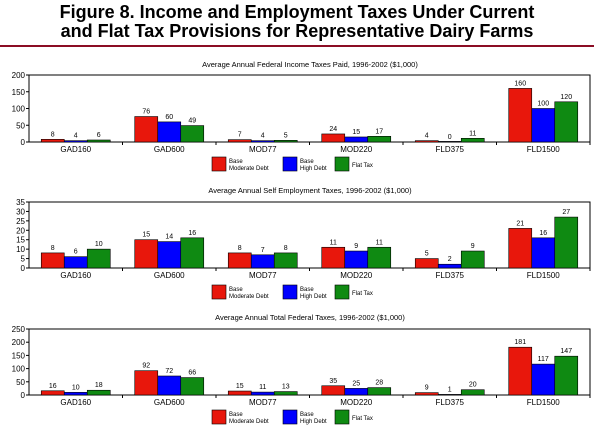 The width and height of the screenshot is (594, 445). Describe the element at coordinates (379, 131) in the screenshot. I see `bar-value-label: 17` at that location.